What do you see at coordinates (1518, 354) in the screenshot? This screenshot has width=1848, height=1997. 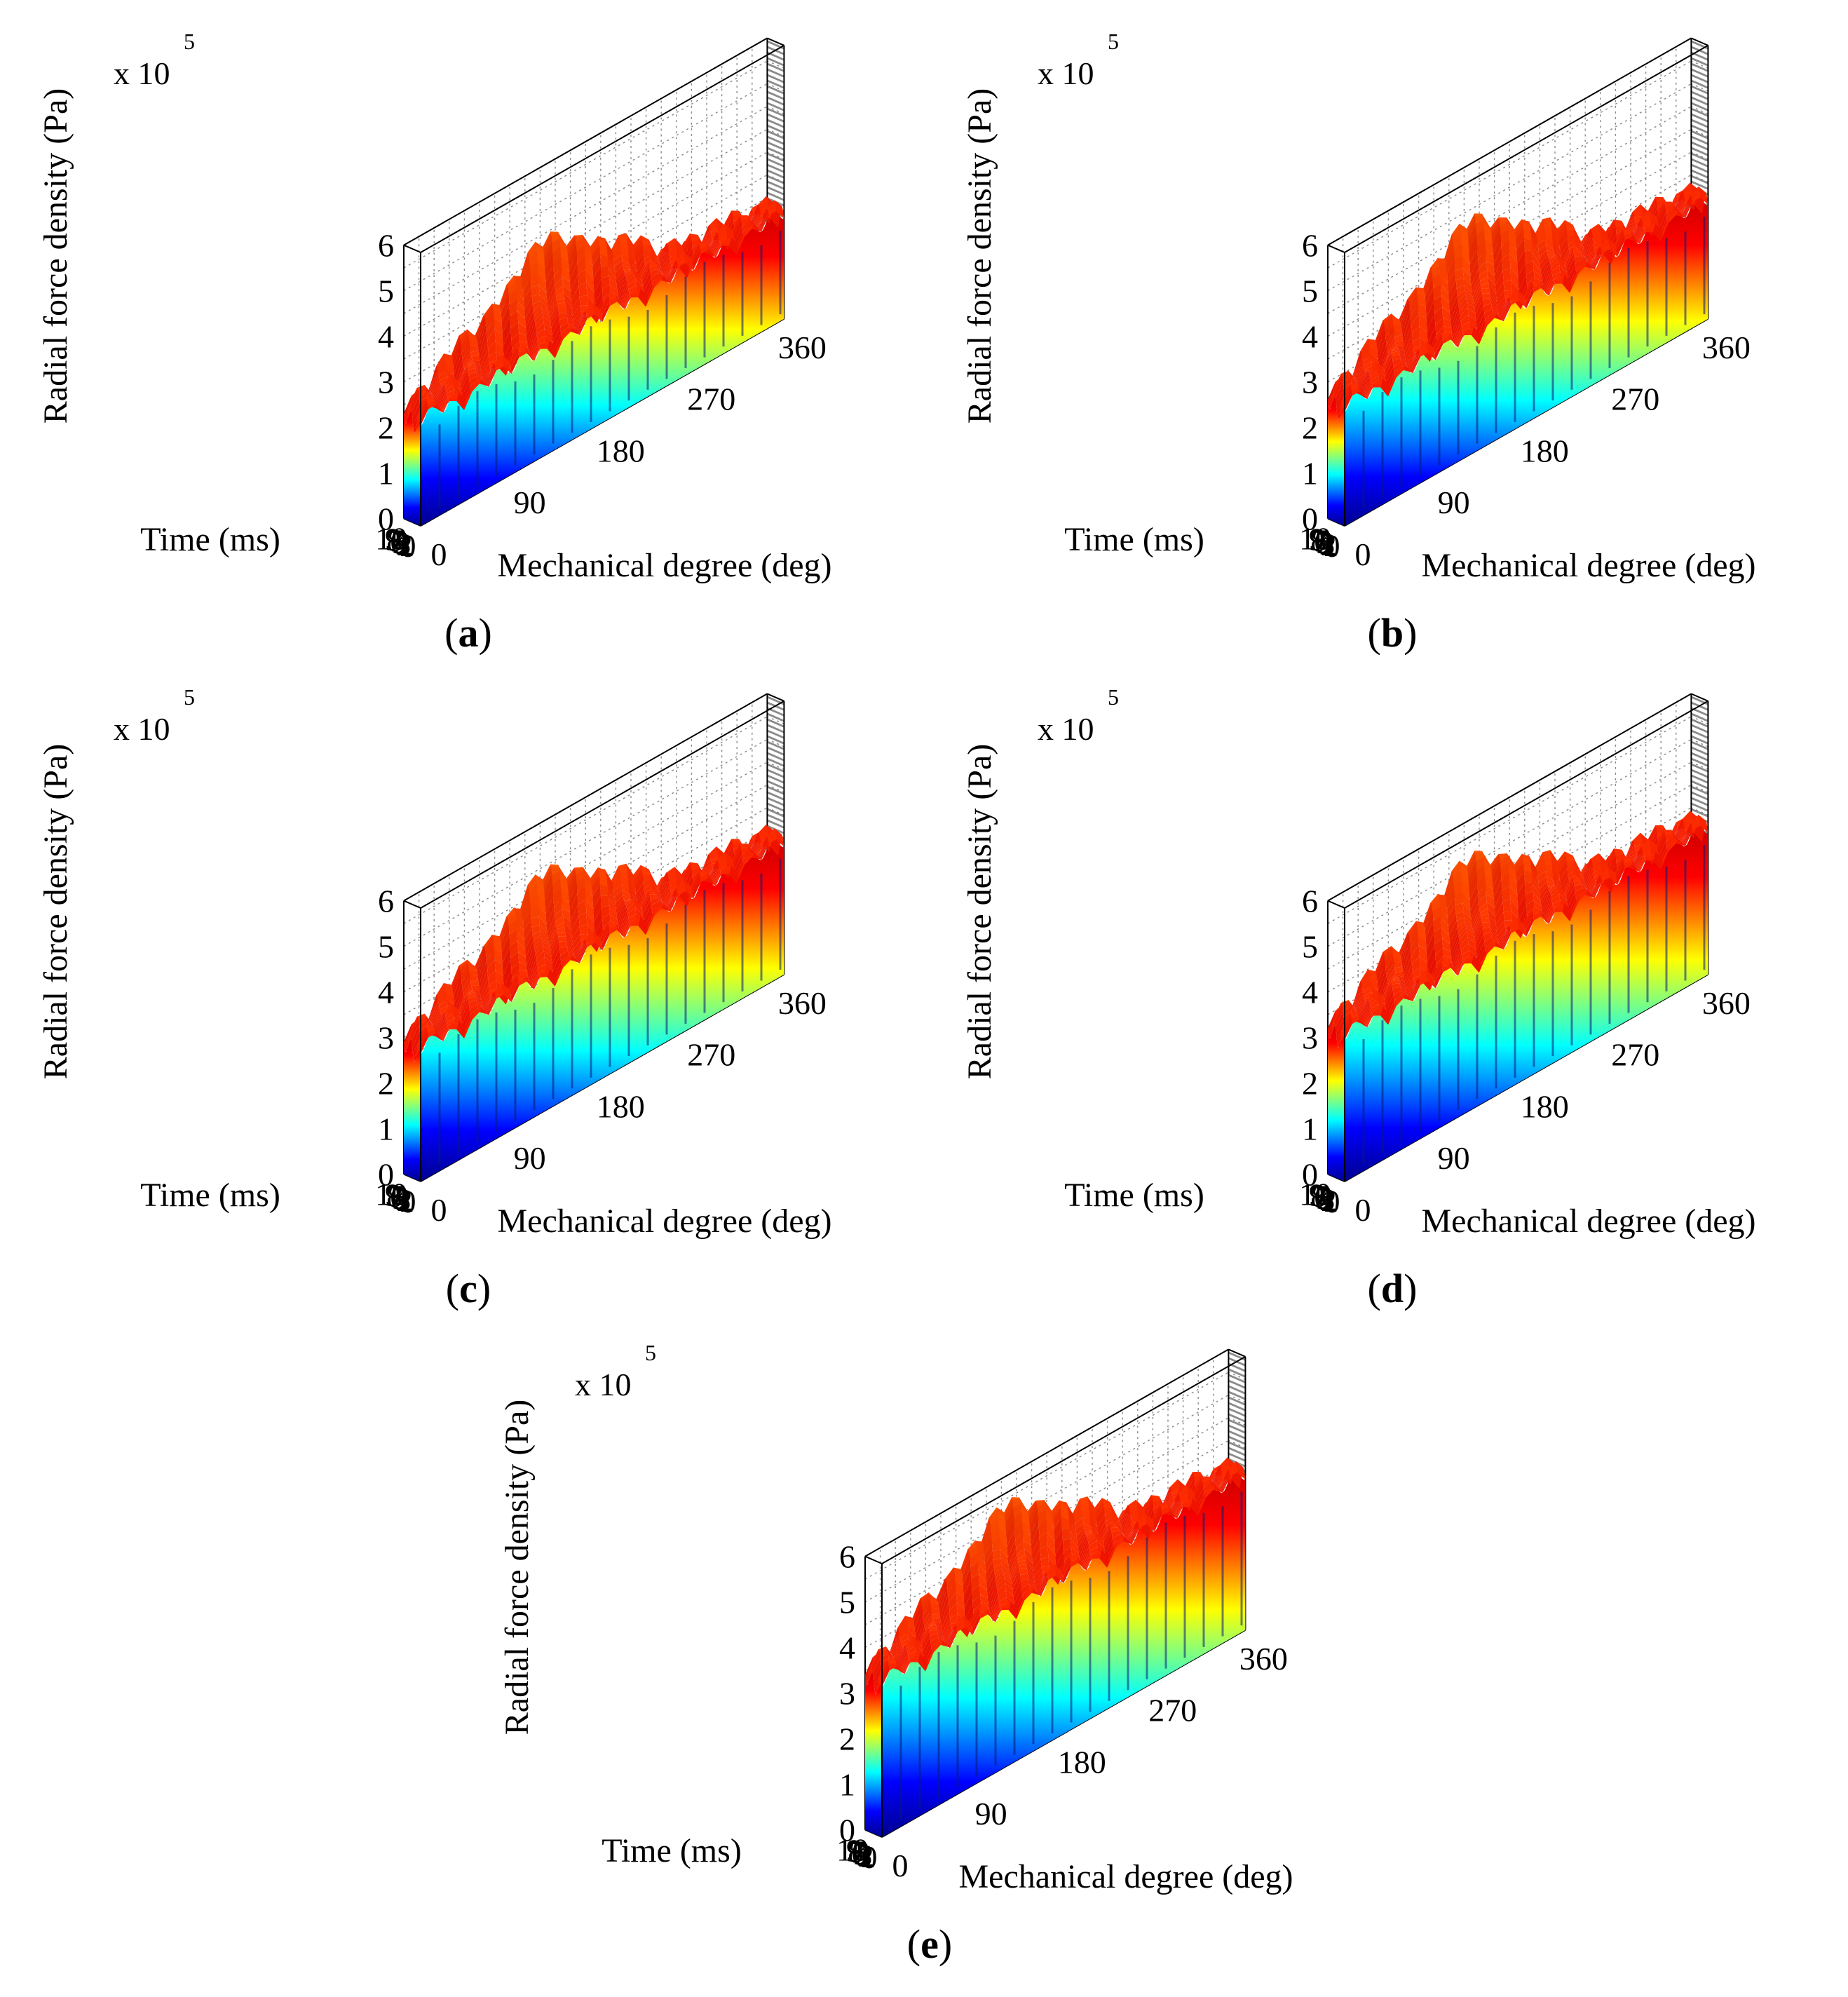 I see `surface` at bounding box center [1518, 354].